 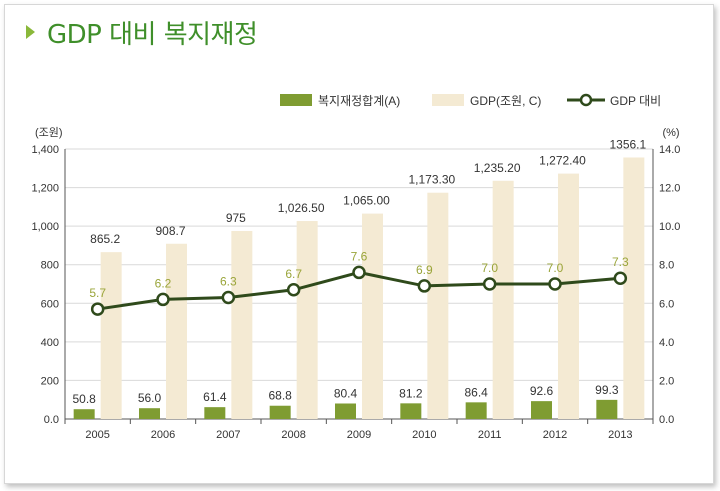 What do you see at coordinates (49, 132) in the screenshot?
I see `y-left-axis-label: (조원)` at bounding box center [49, 132].